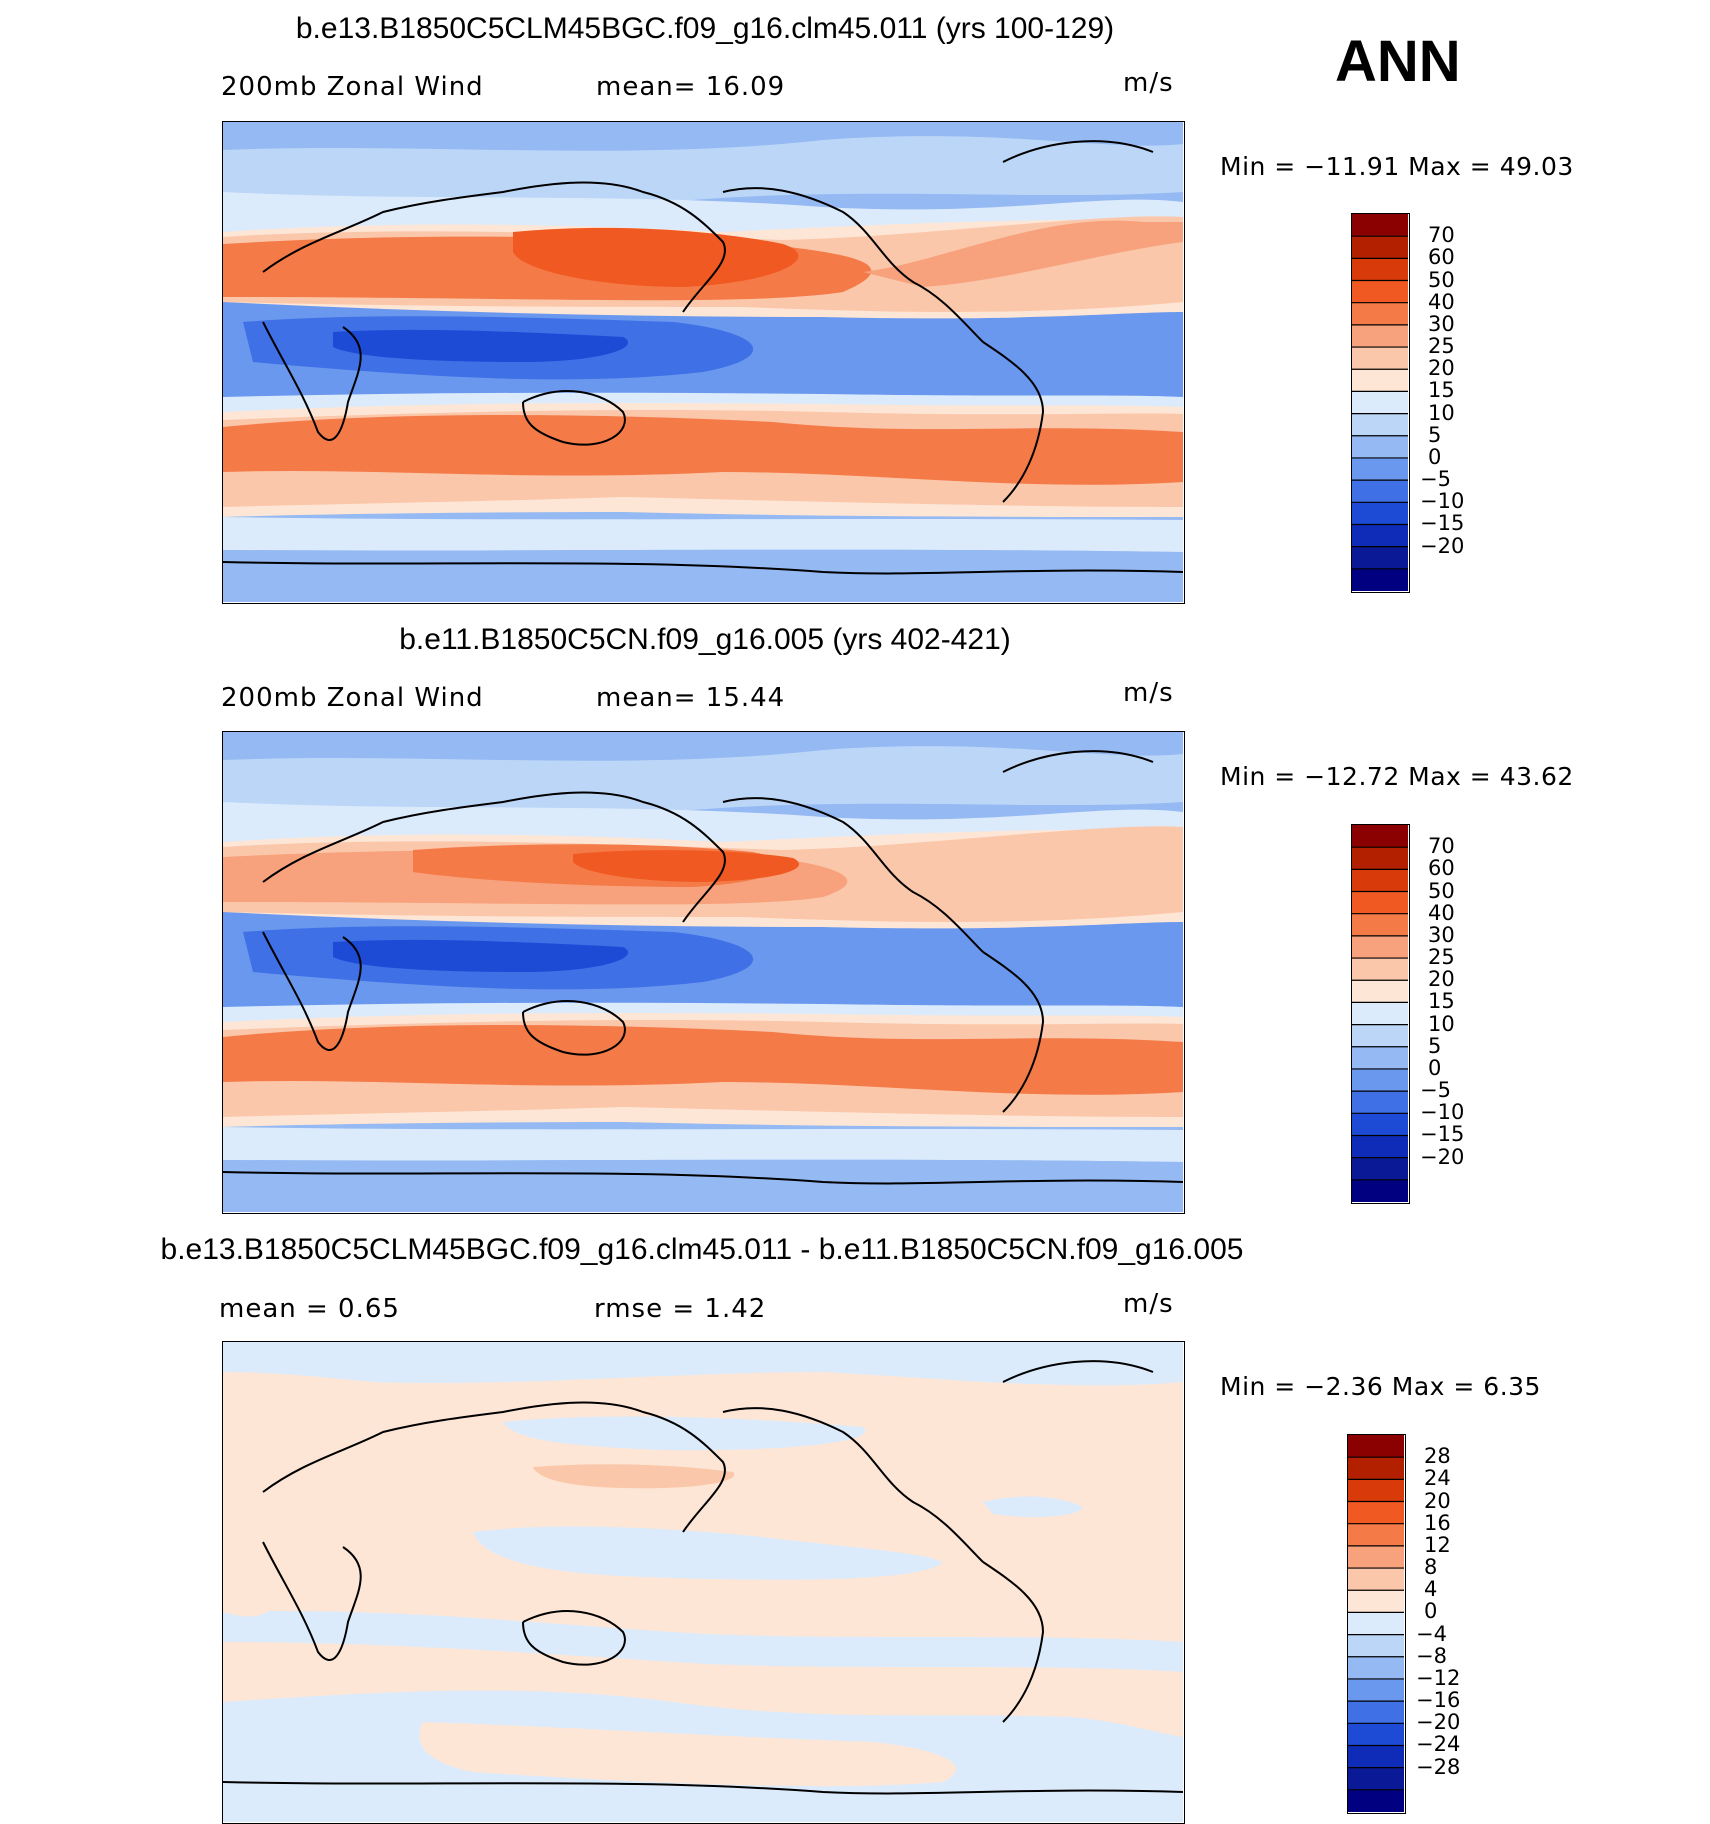 This screenshot has width=1710, height=1824. I want to click on panel1-colorbar-ticks: 70 60 50 40 30 25 20 15 10 5 0 −5 −10 −15 −20, so click(1460, 403).